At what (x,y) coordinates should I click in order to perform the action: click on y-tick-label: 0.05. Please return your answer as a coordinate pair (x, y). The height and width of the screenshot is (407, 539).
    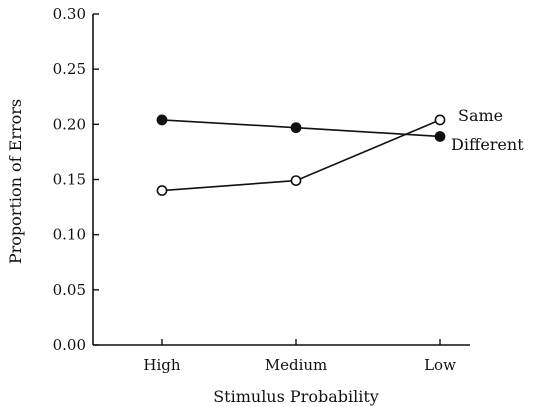
    Looking at the image, I should click on (69, 290).